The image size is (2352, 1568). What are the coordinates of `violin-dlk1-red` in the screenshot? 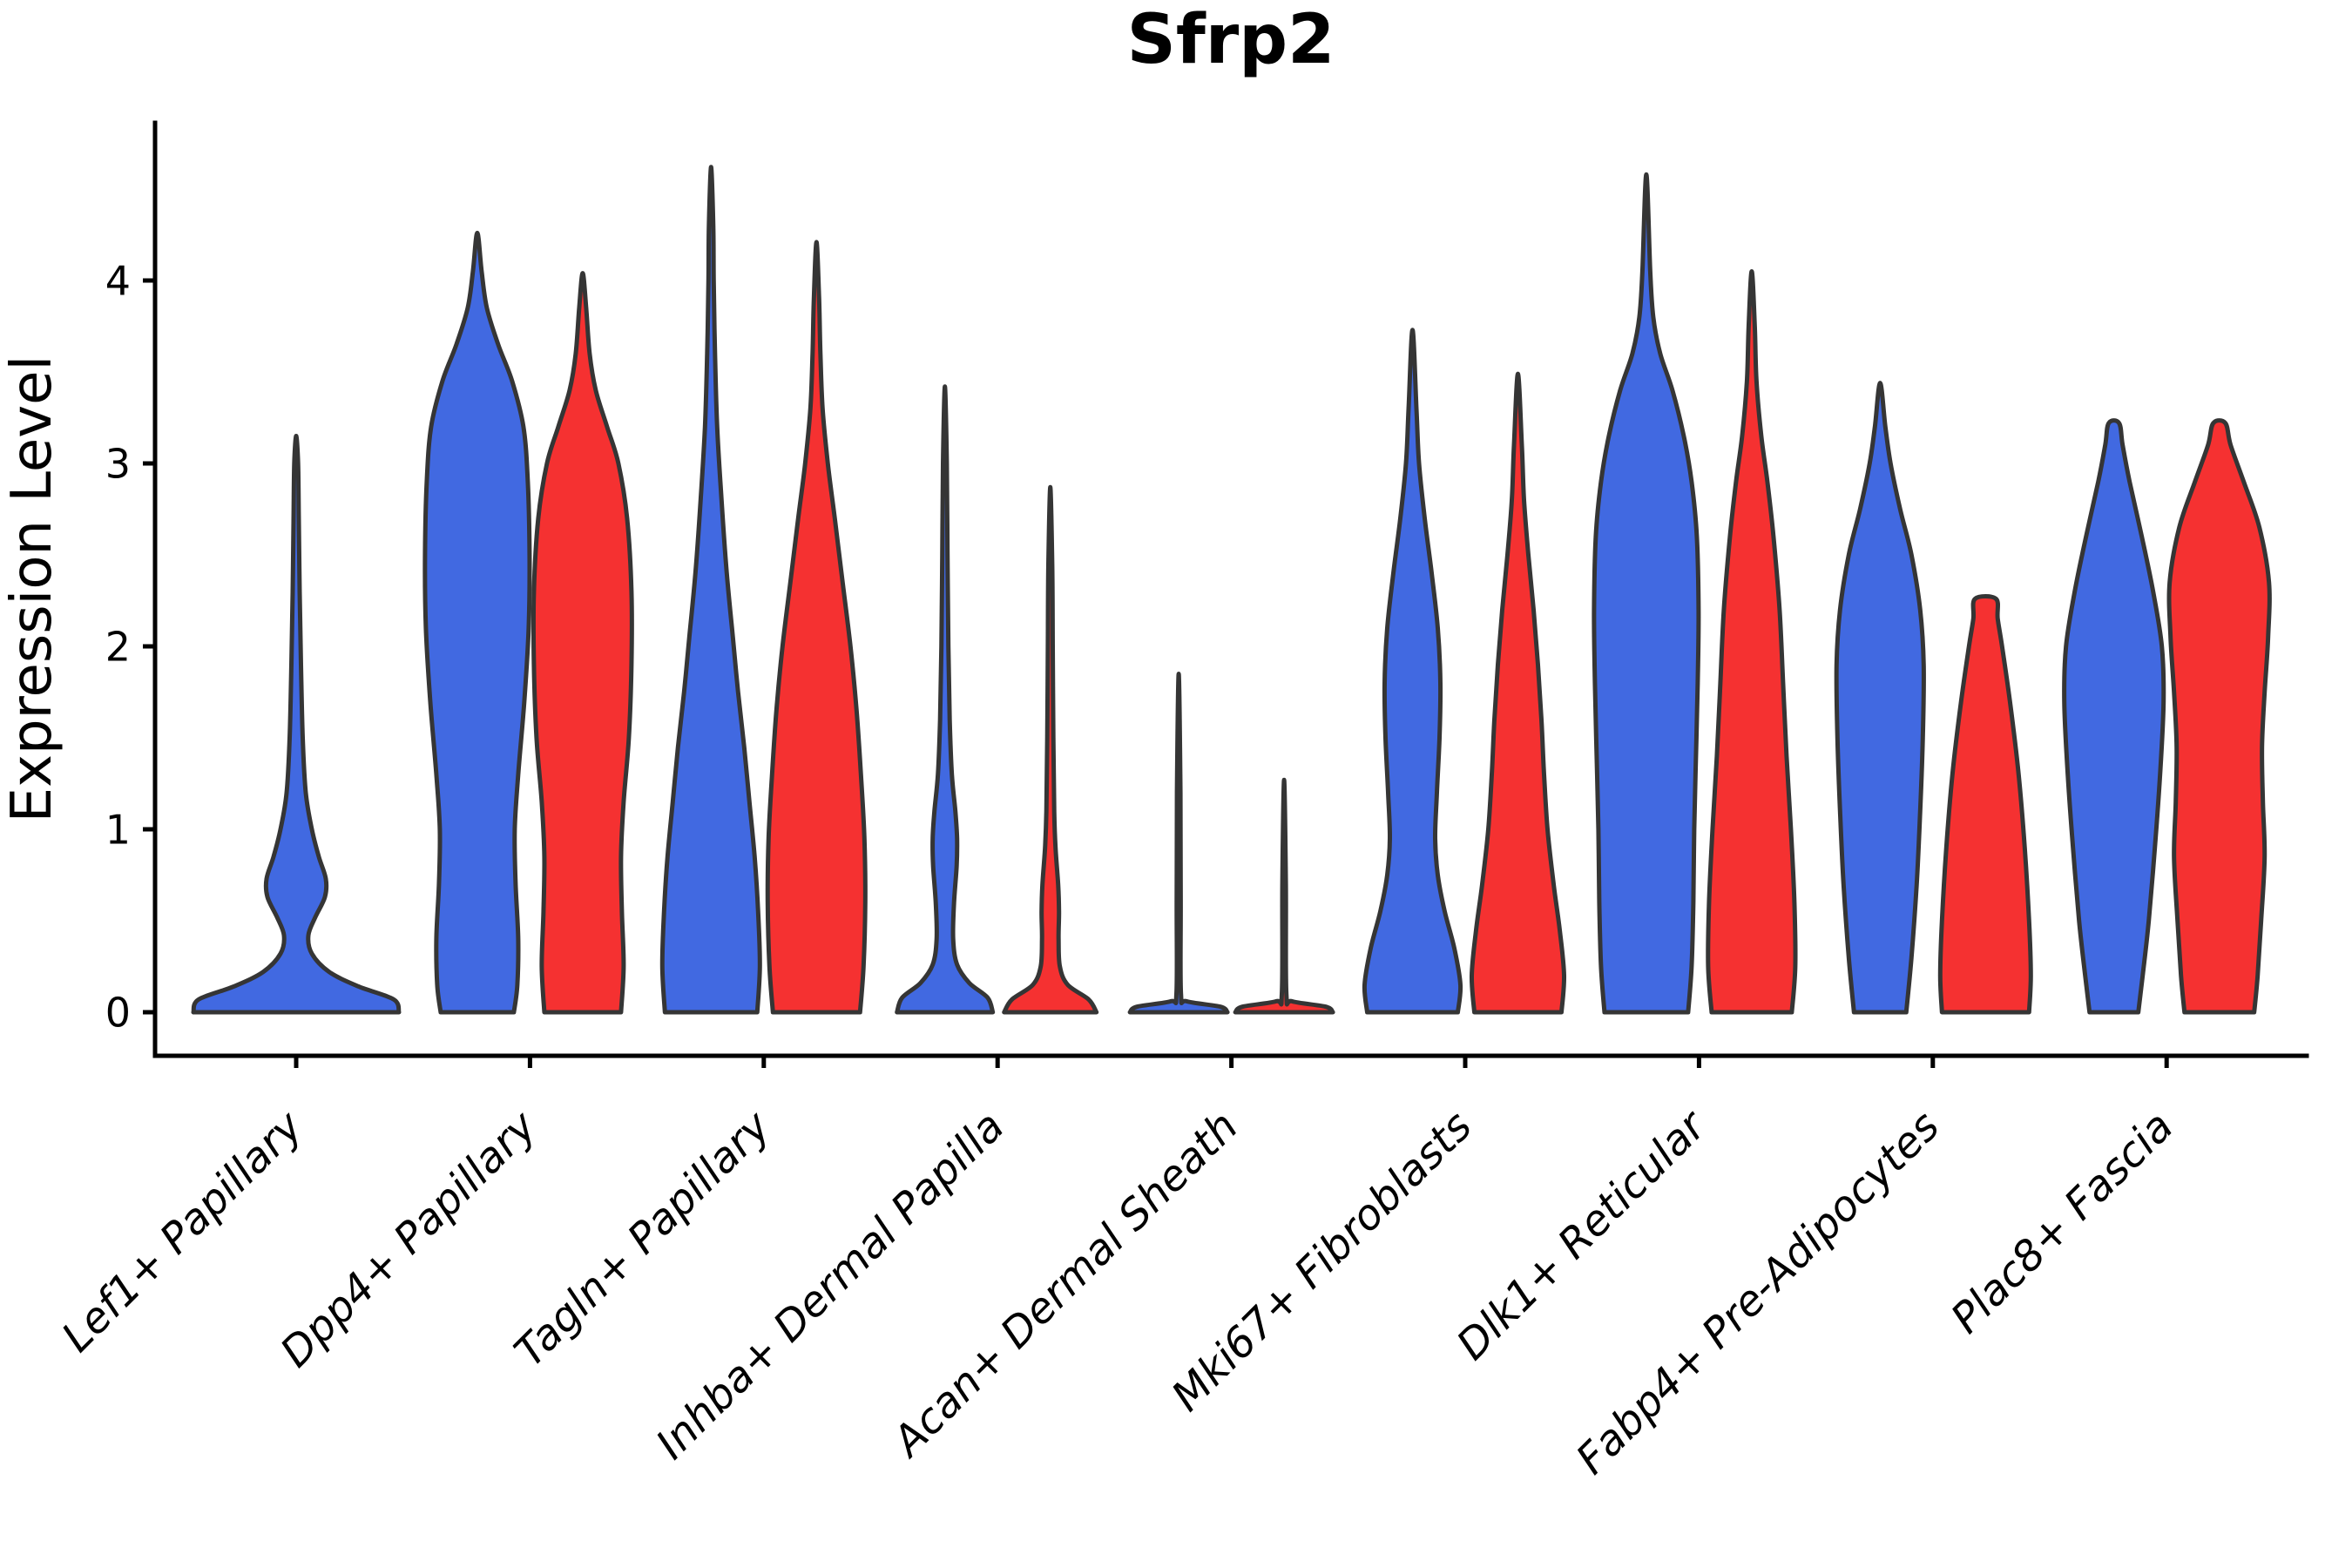 It's located at (1752, 642).